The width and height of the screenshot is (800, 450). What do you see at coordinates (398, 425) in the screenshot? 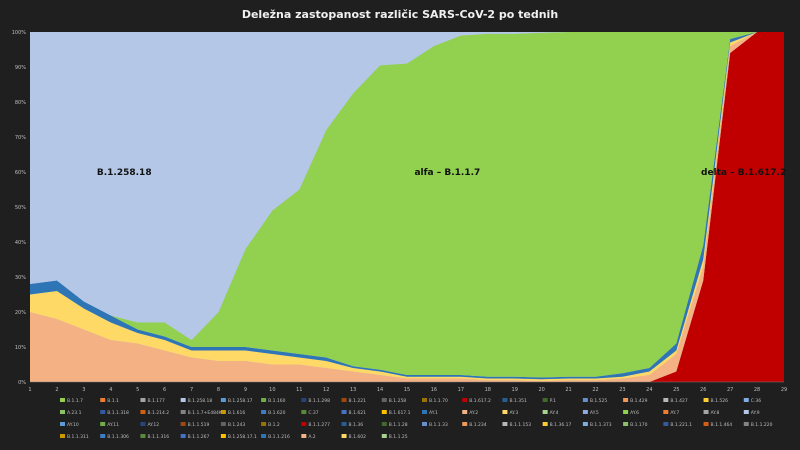
I see `legend-label: B.1.1.28` at bounding box center [398, 425].